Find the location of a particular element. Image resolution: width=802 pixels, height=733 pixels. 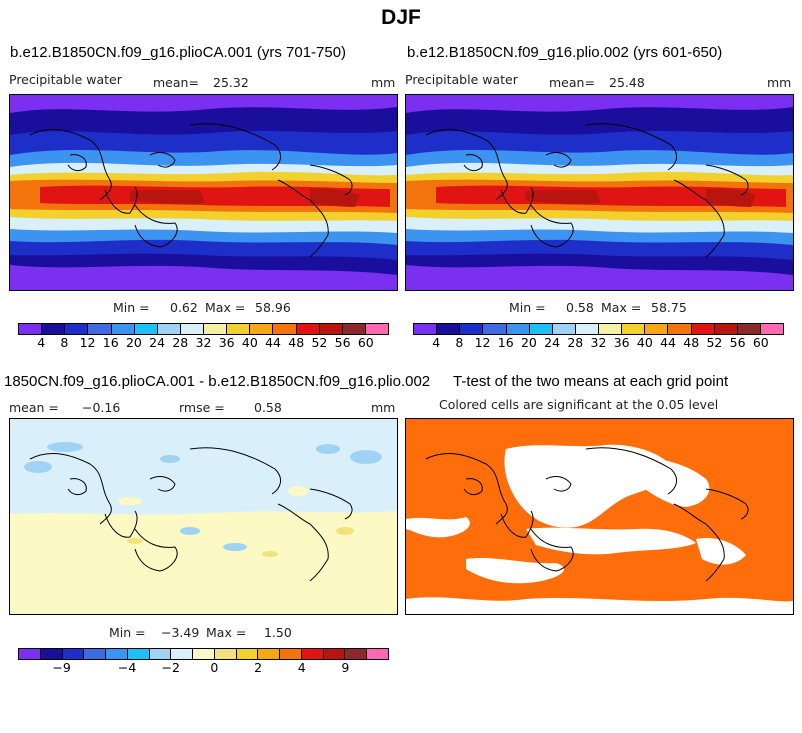

panel3-map is located at coordinates (203, 516).